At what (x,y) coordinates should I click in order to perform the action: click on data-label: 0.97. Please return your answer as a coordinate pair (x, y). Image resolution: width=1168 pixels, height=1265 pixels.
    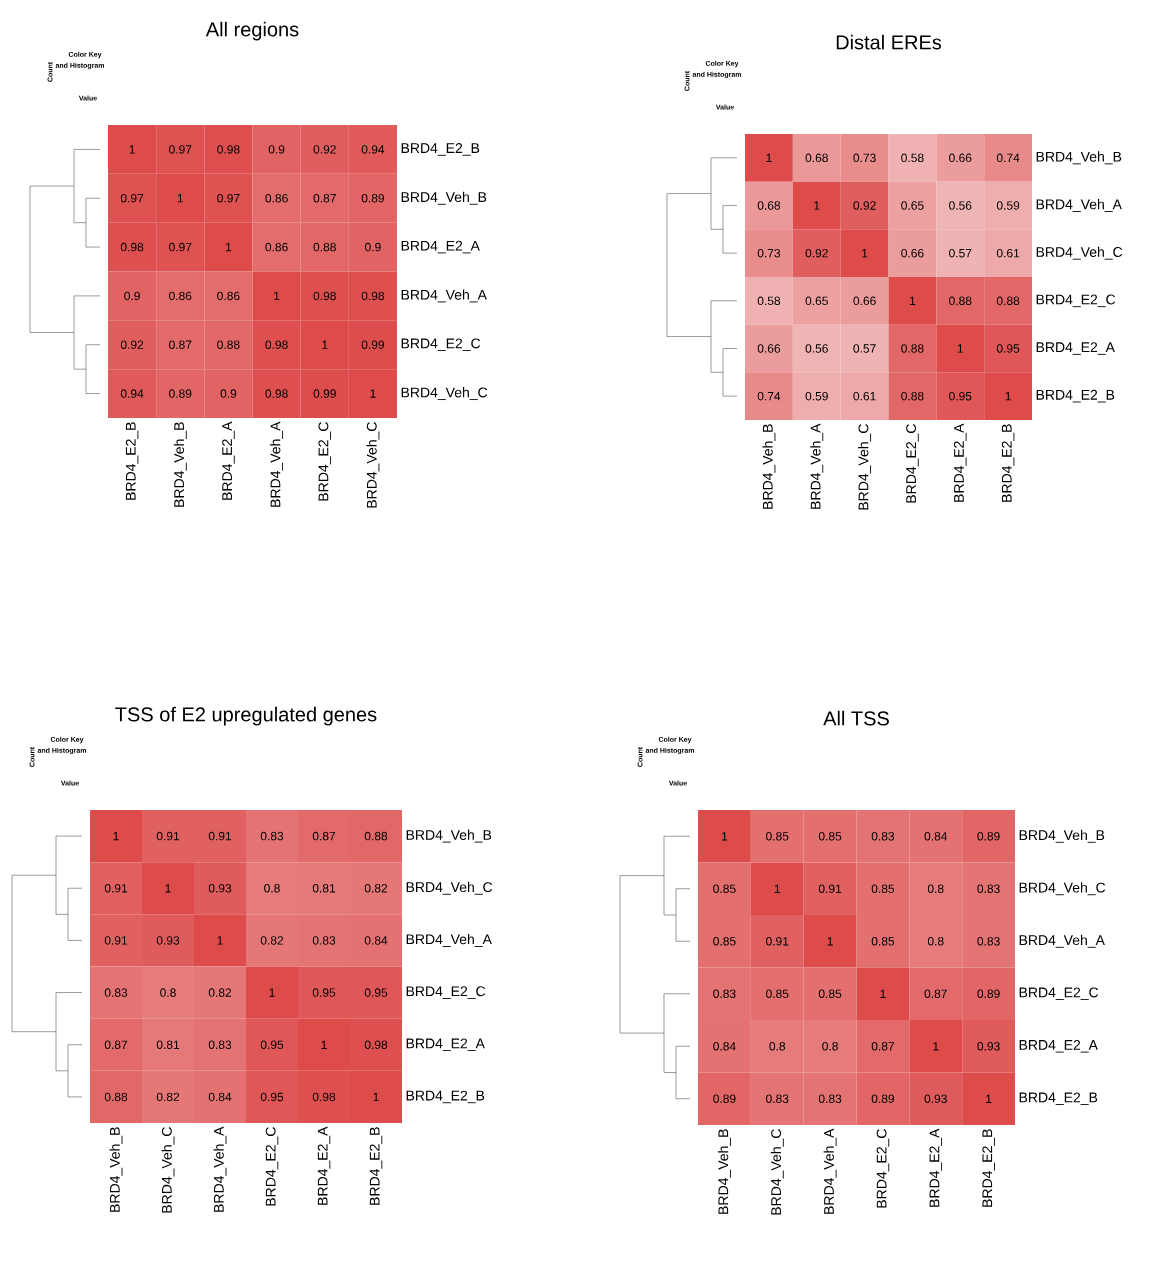
    Looking at the image, I should click on (180, 149).